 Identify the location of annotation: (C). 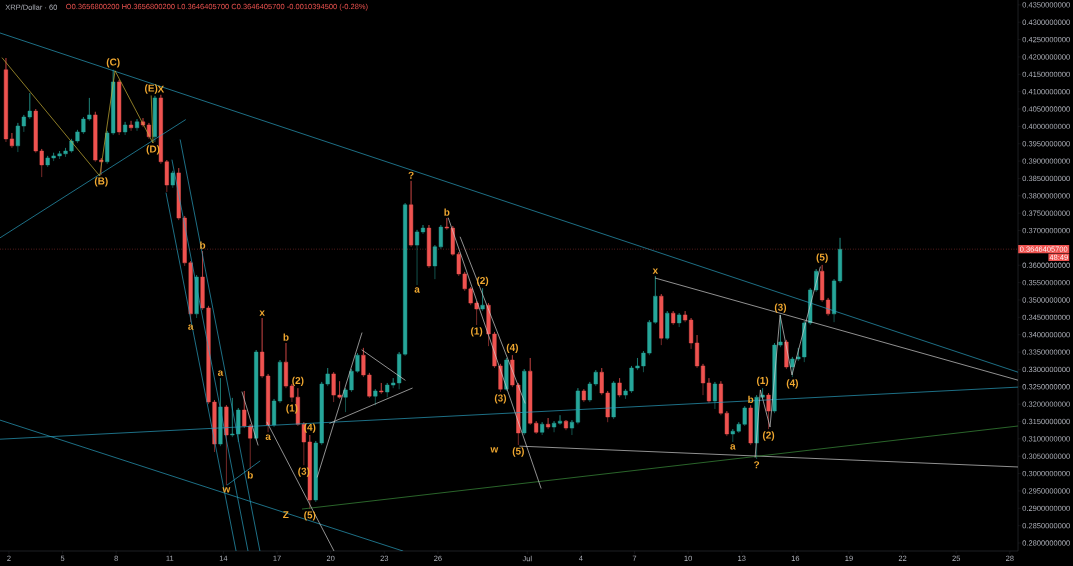
(113, 63).